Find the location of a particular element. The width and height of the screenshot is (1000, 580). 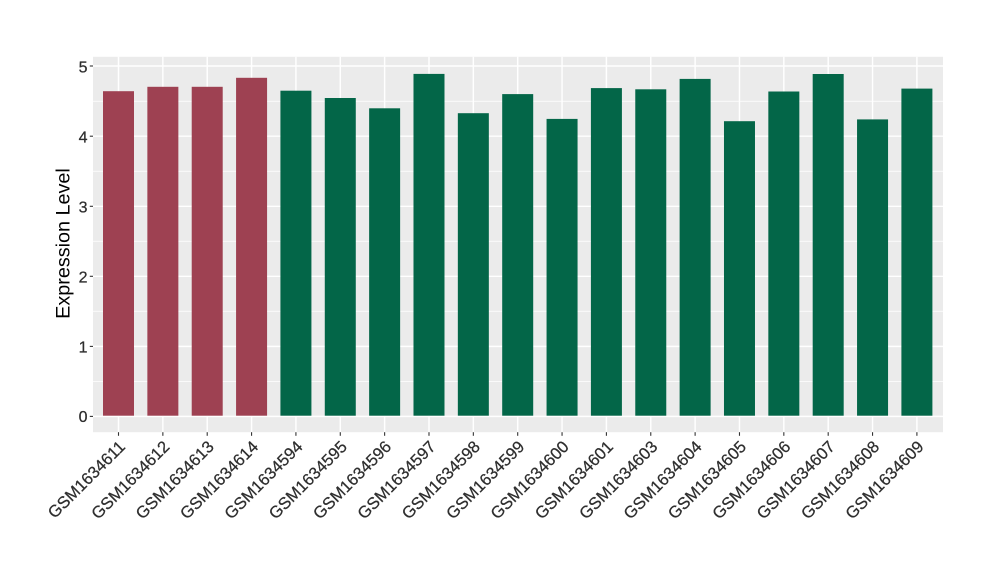

svg-text: 0 is located at coordinates (83, 417).